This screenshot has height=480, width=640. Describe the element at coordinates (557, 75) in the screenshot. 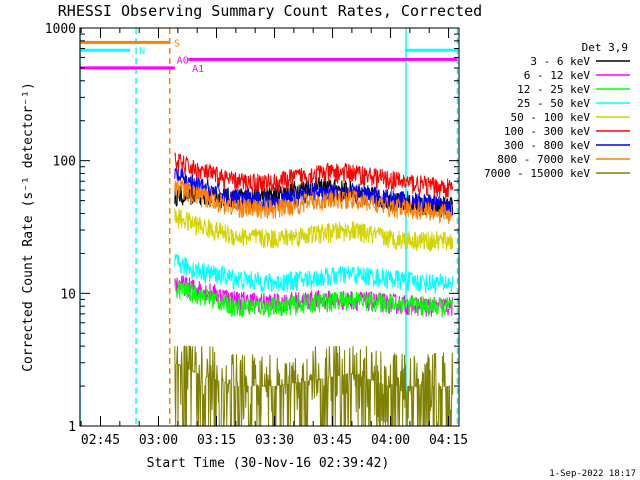

I see `legend-label-1: 6 - 12 keV` at that location.